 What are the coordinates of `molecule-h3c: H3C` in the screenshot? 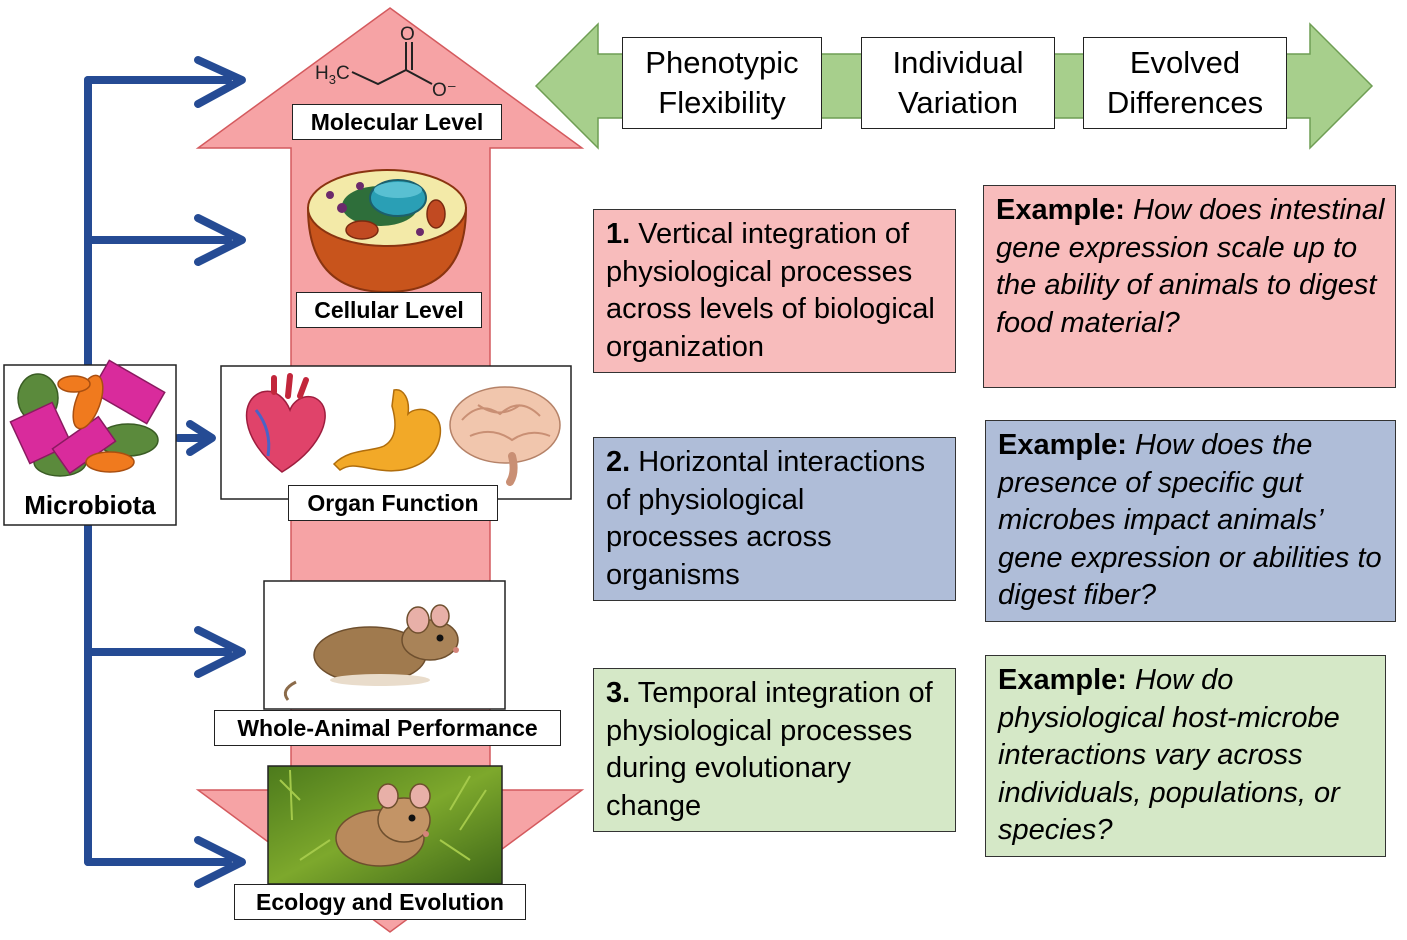 It's located at (332, 75).